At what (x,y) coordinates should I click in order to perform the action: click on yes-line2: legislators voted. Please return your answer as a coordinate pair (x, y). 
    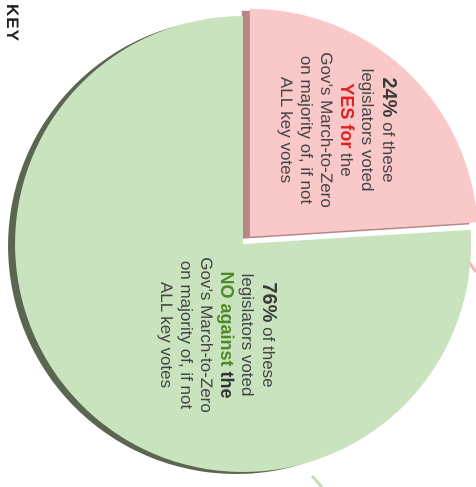
    Looking at the image, I should click on (367, 130).